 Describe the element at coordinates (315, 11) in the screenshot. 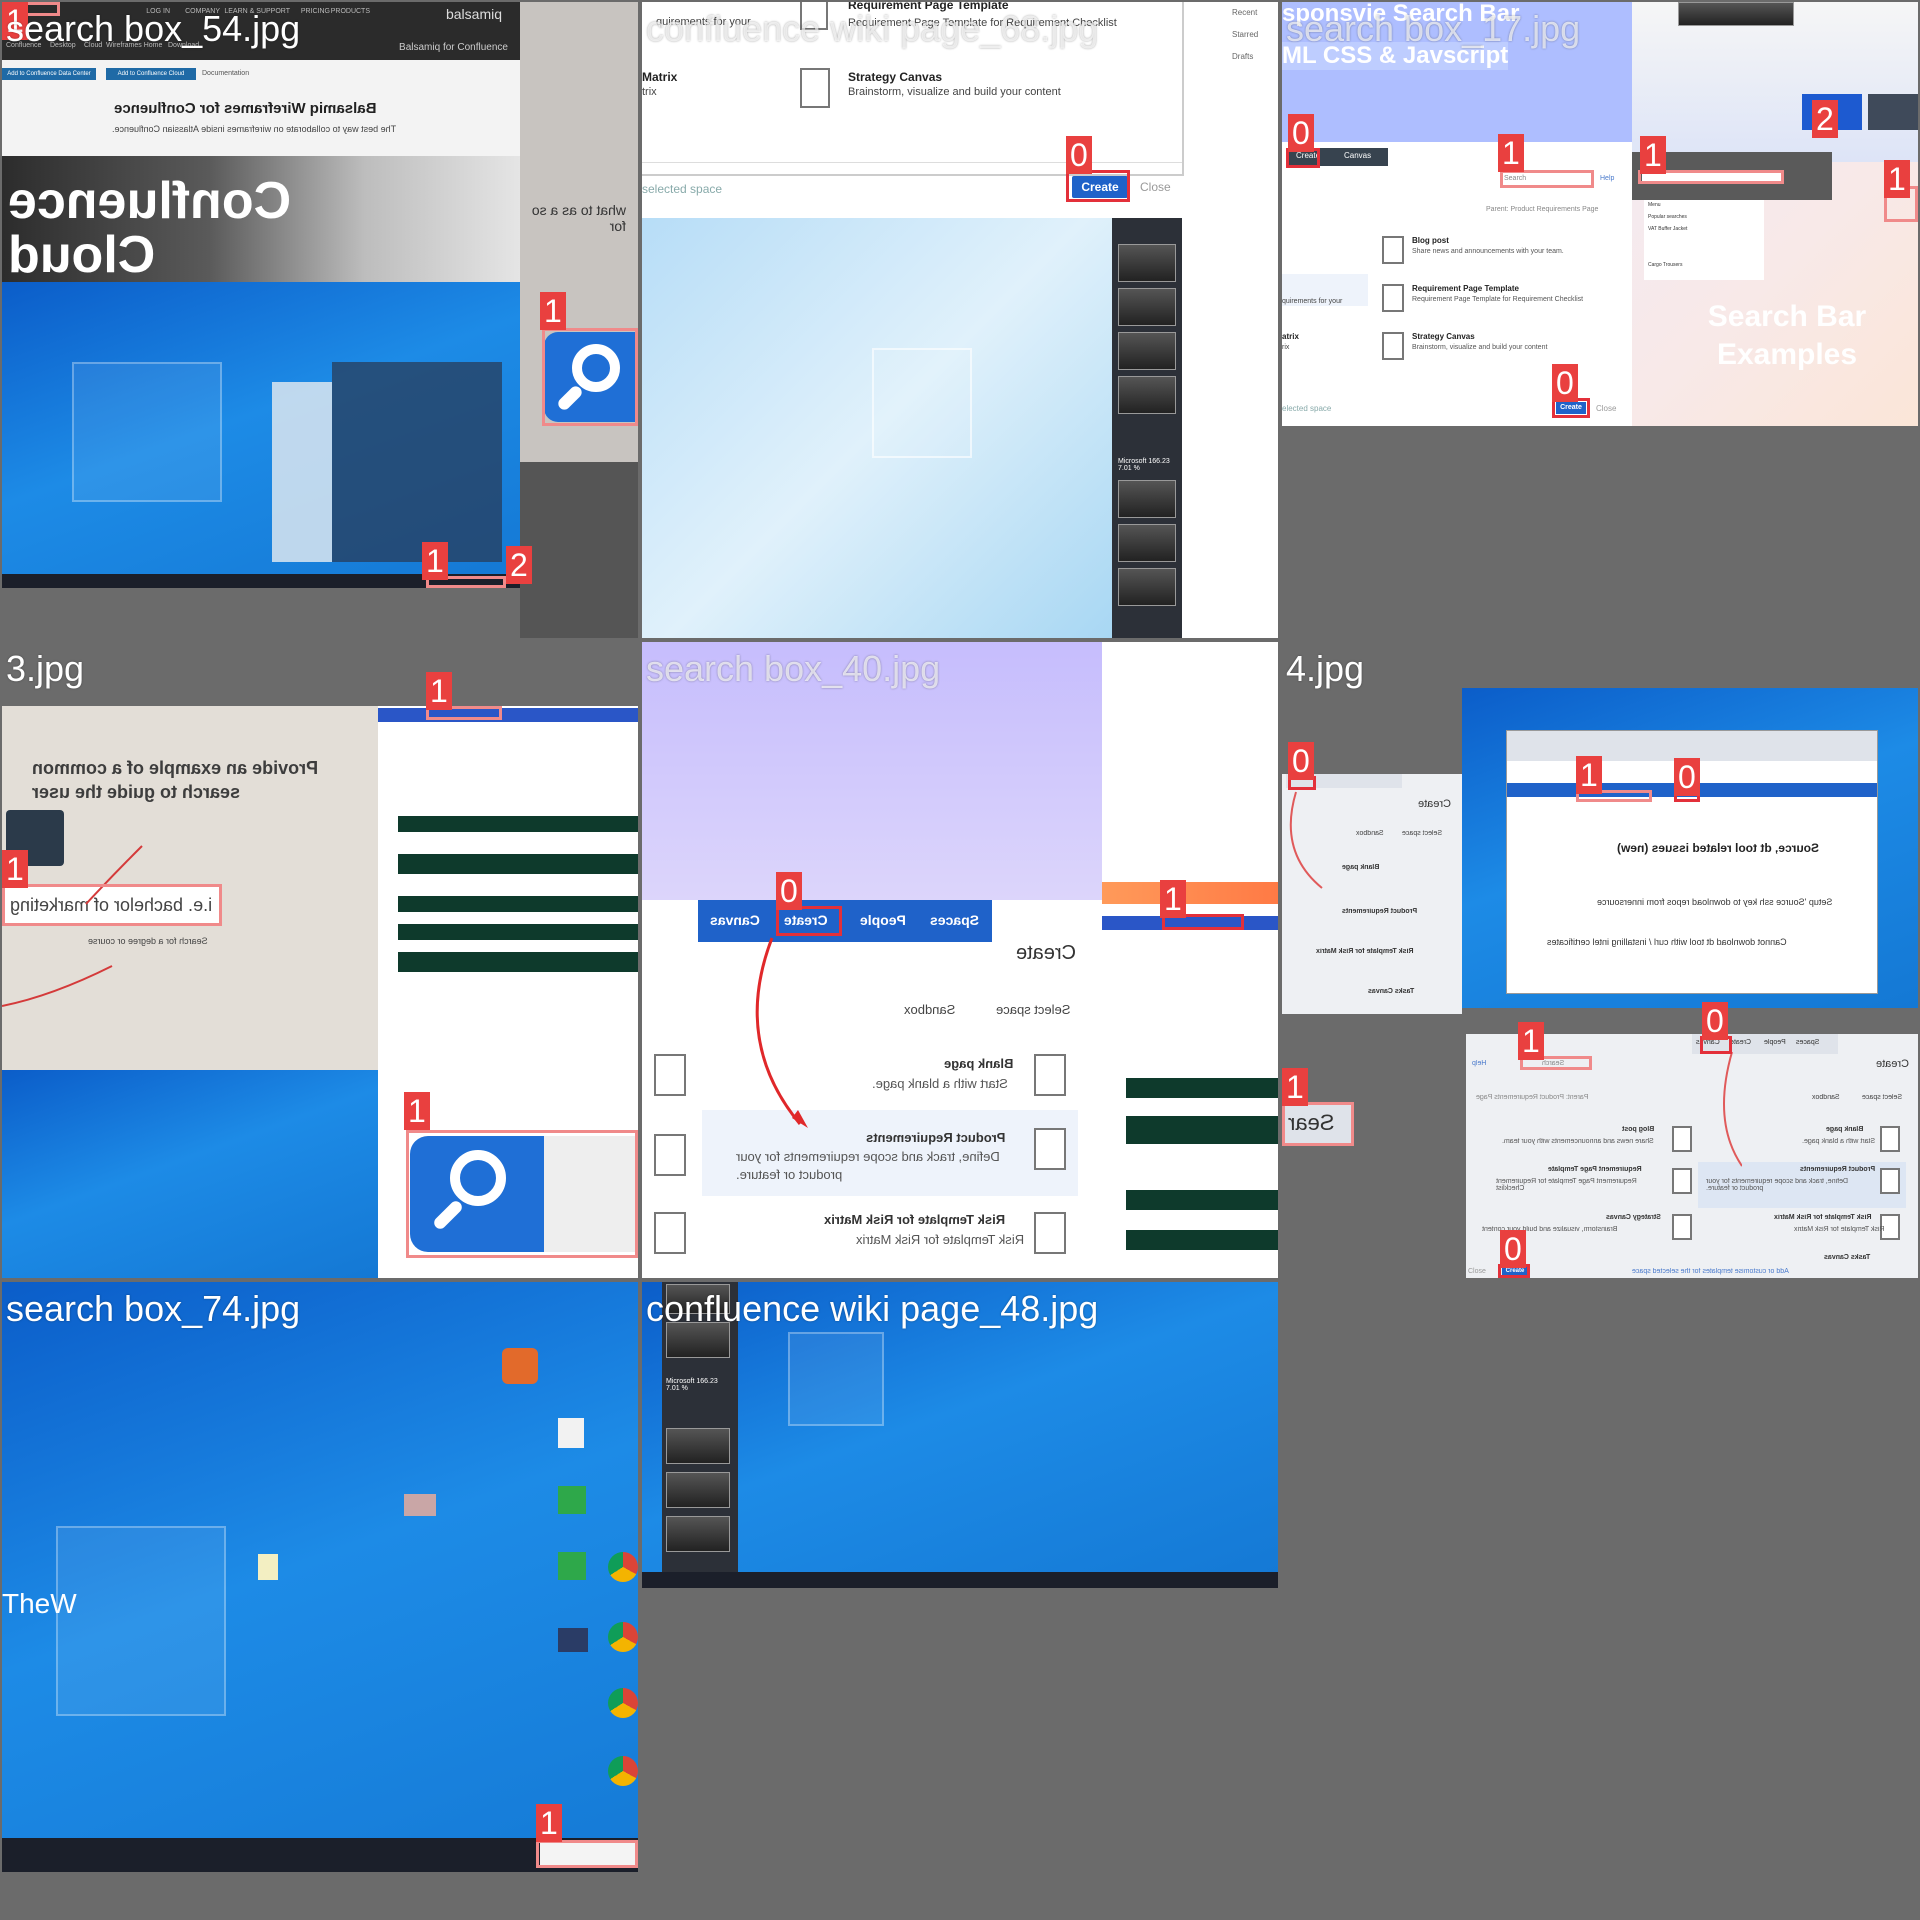

I see `top-nav-pricing: PRICING` at that location.